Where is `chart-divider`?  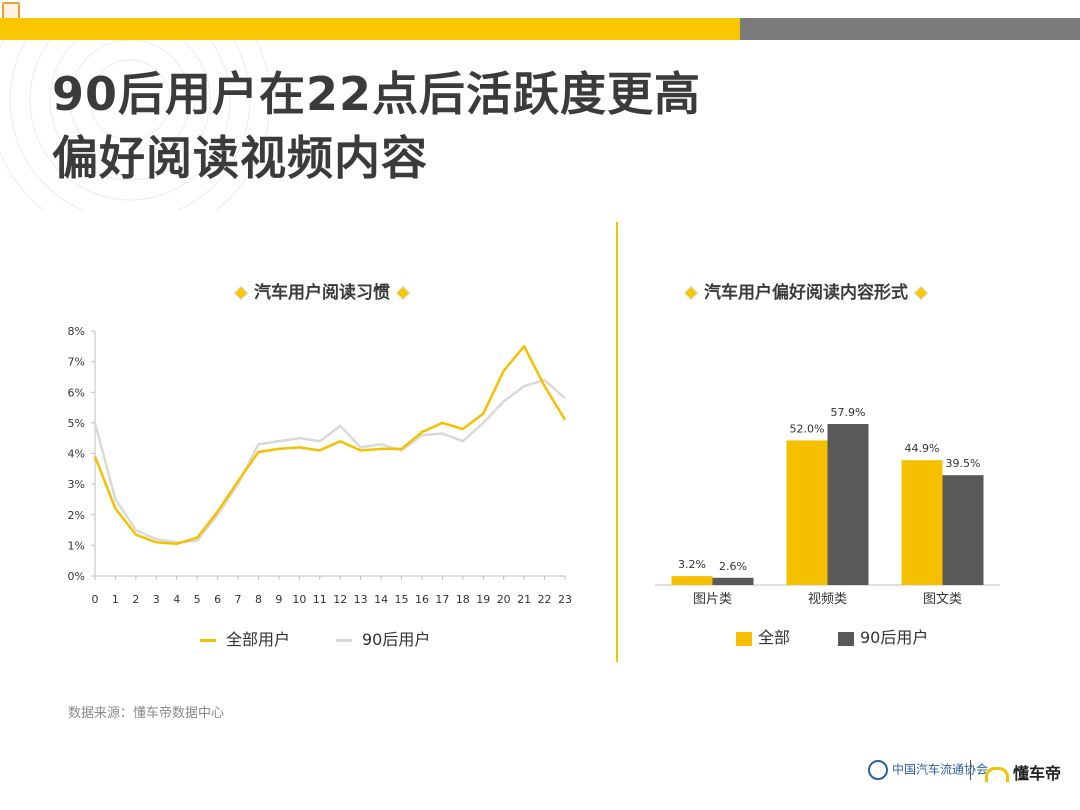 chart-divider is located at coordinates (617, 442).